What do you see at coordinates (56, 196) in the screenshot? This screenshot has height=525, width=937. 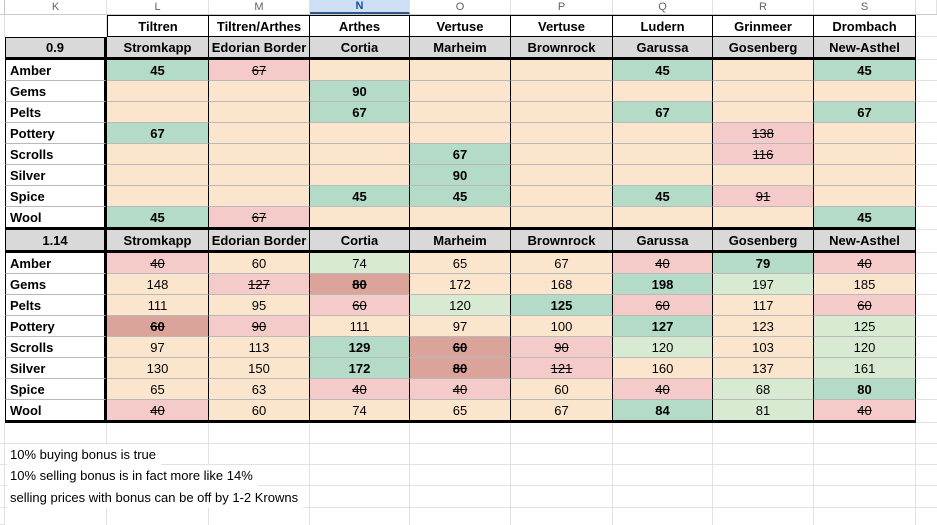 I see `good-label-cell: Spice` at bounding box center [56, 196].